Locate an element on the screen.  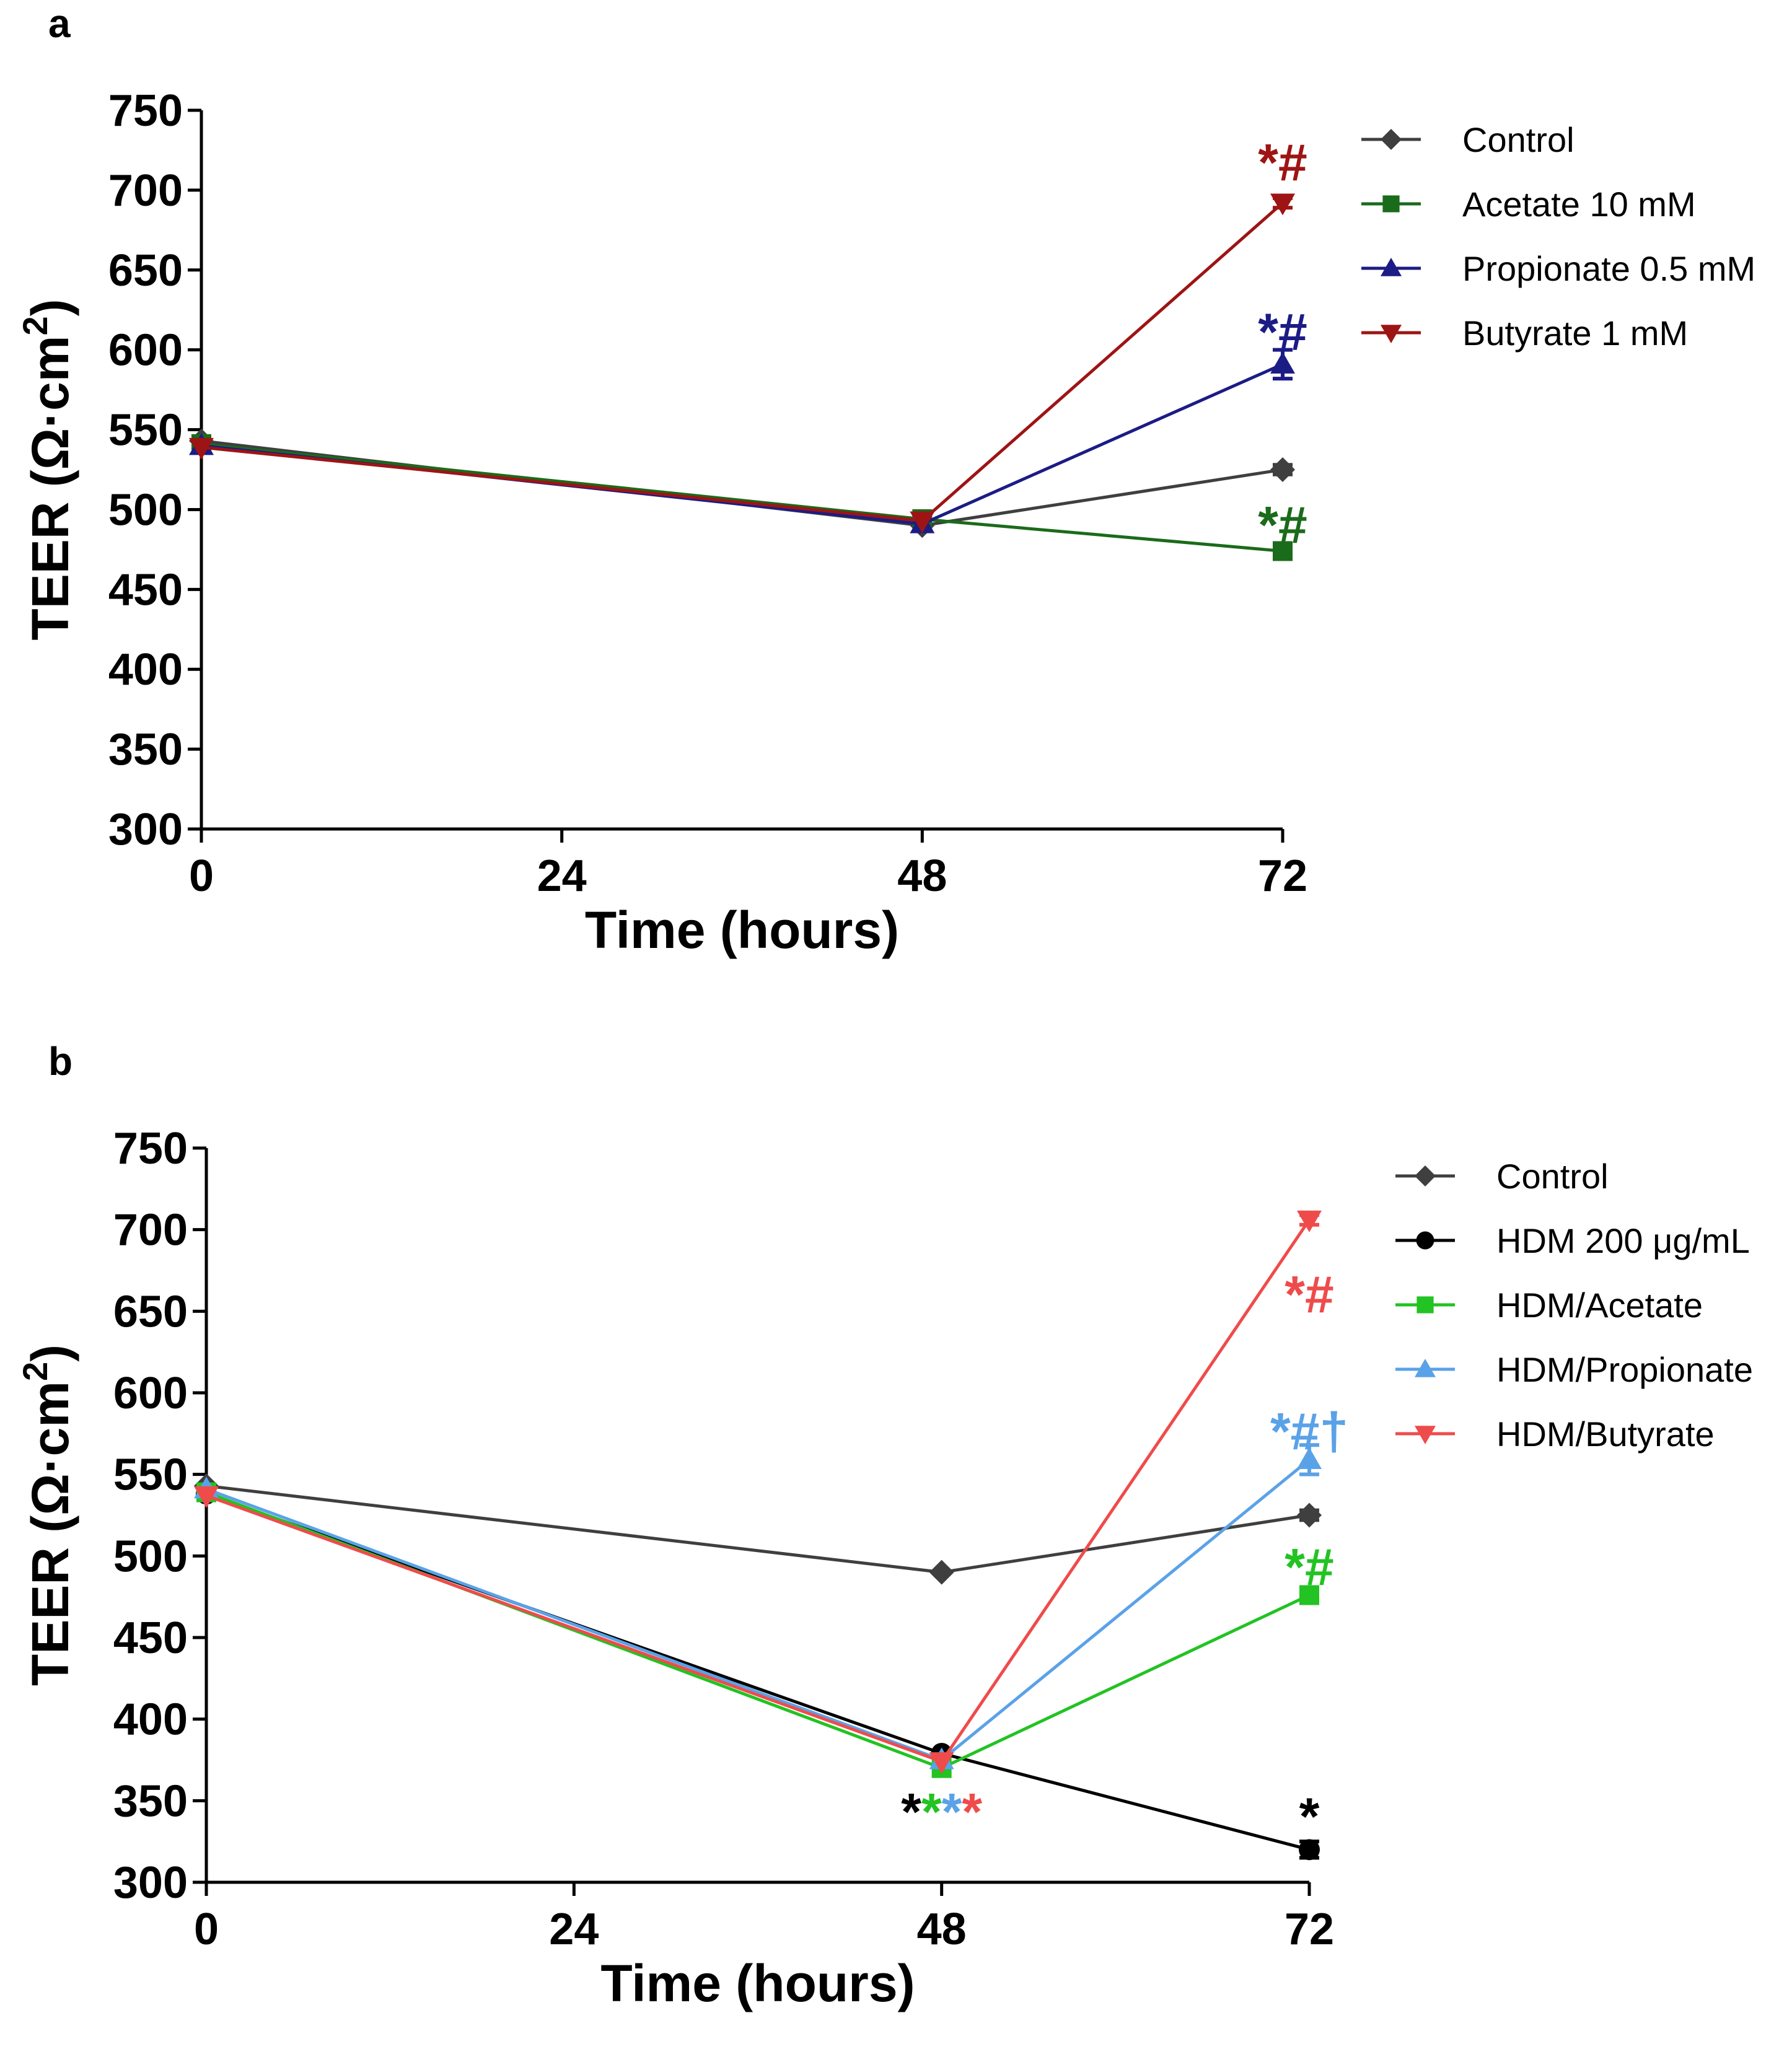
significance-mark: *#† is located at coordinates (1309, 1431).